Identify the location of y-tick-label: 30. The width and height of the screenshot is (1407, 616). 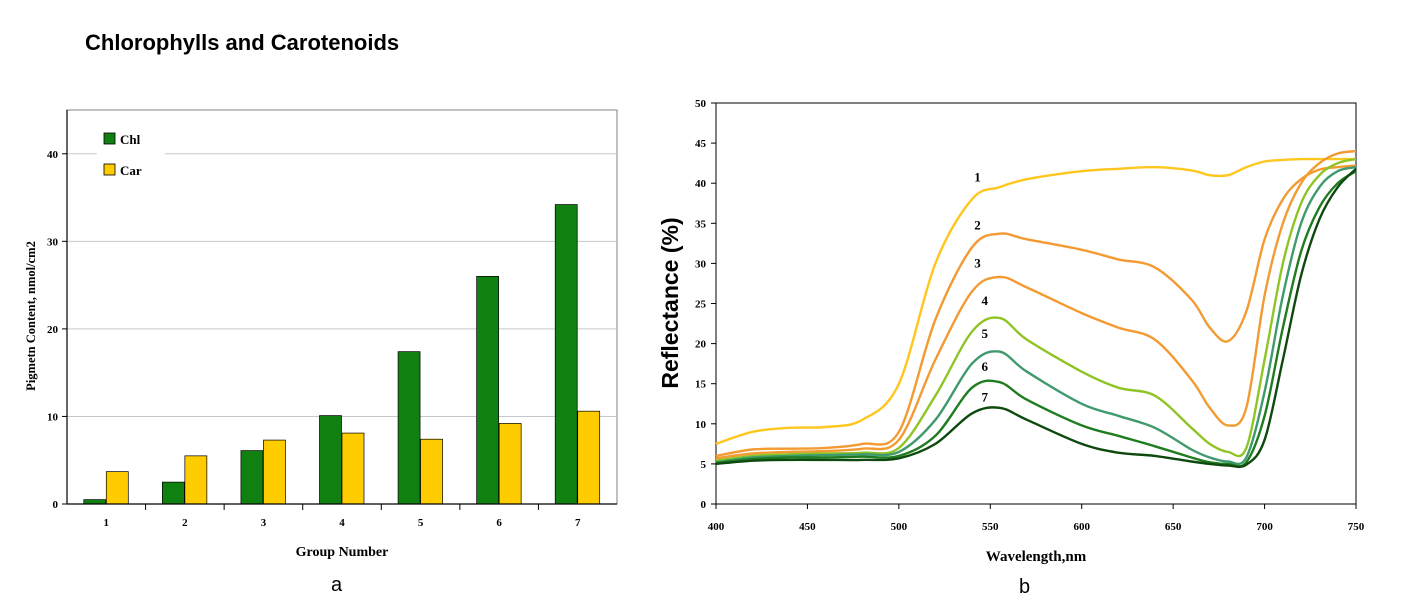
(53, 242).